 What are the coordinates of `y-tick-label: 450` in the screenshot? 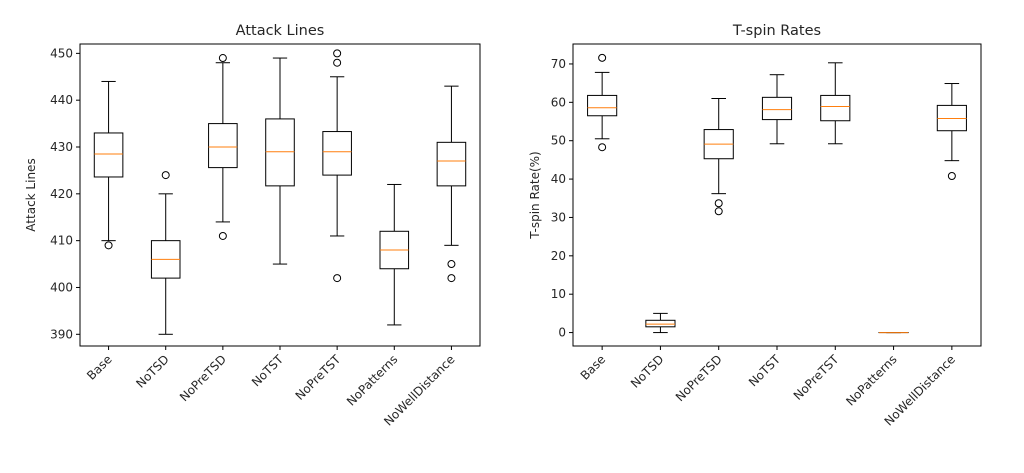 It's located at (61, 53).